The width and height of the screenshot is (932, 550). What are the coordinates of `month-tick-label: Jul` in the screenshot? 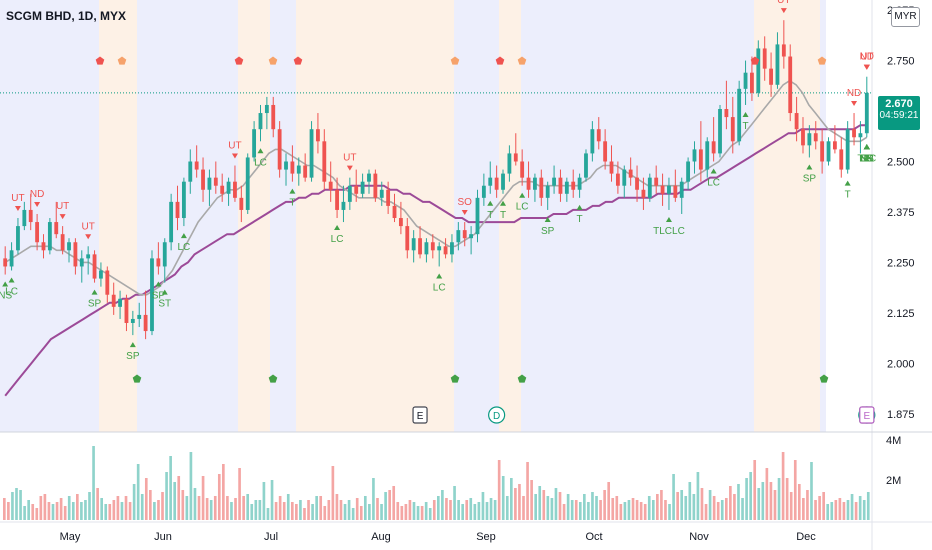 It's located at (271, 537).